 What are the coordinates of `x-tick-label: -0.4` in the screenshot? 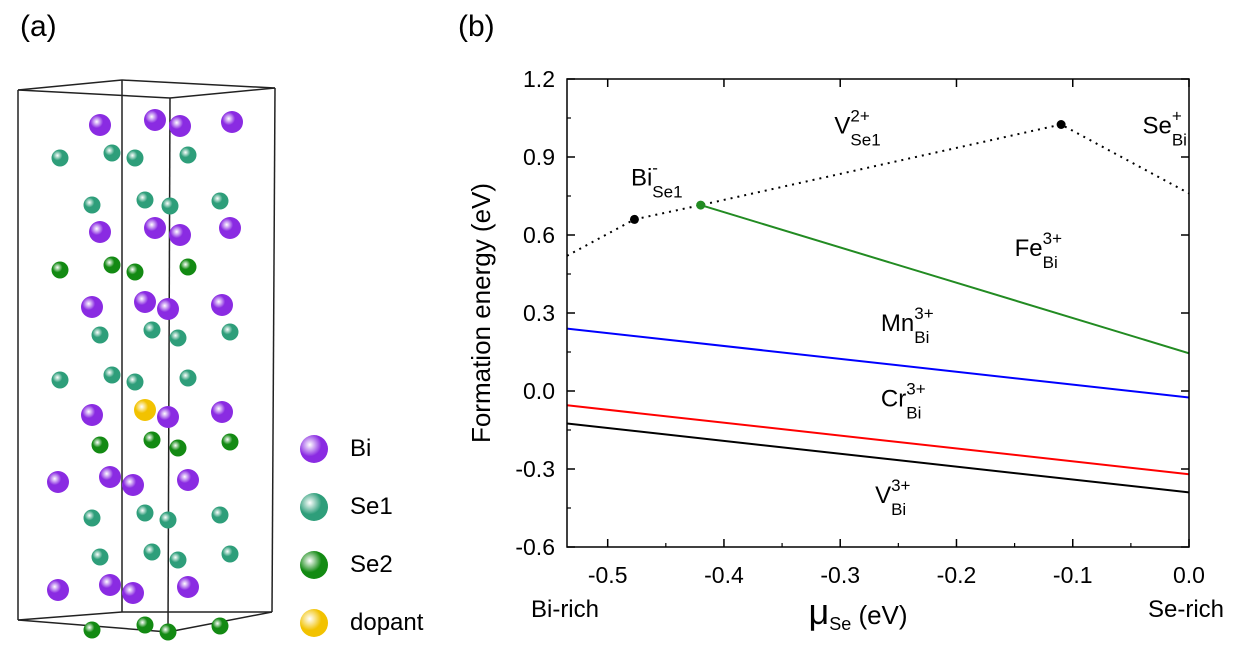 It's located at (724, 575).